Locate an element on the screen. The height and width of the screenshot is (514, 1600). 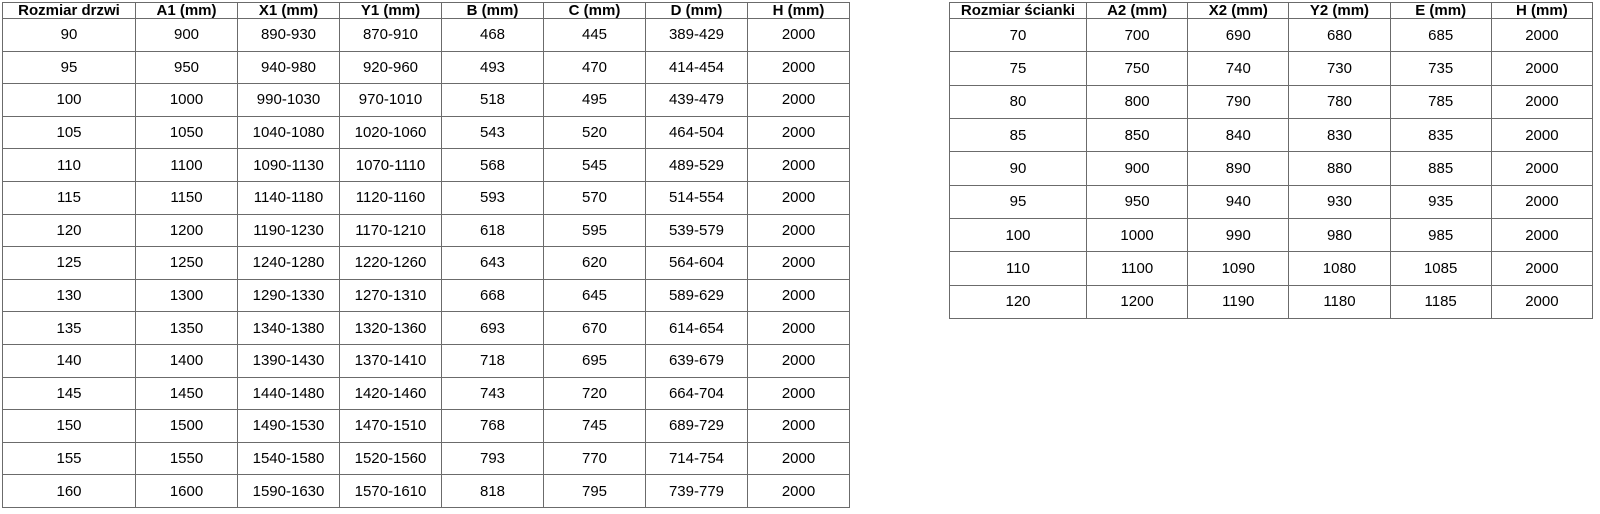
table-cell: 818 is located at coordinates (492, 491).